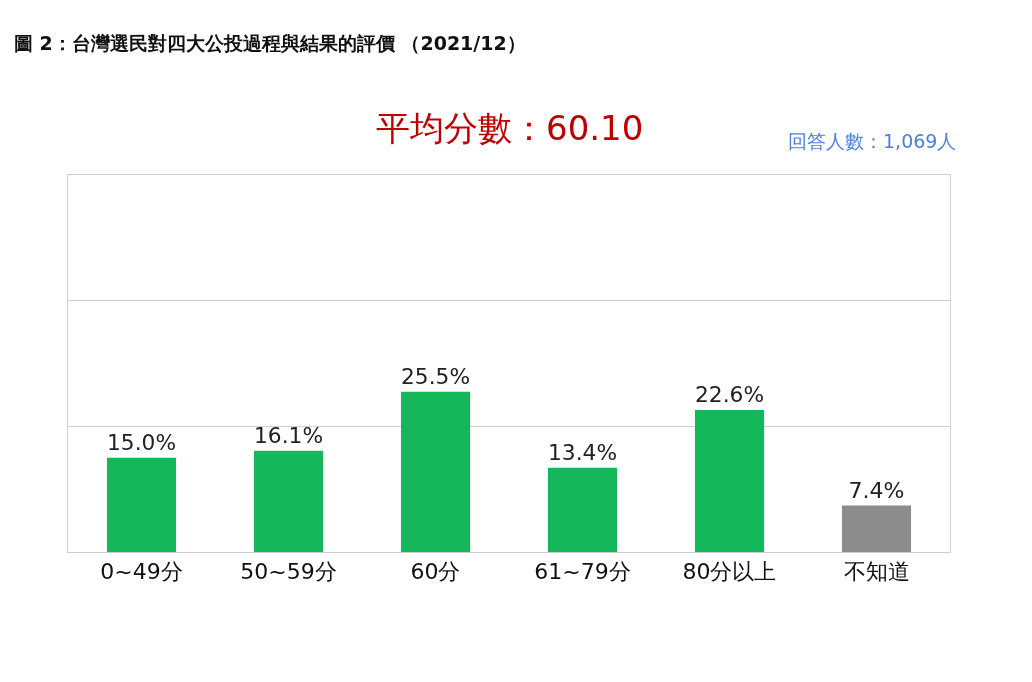 This screenshot has height=682, width=1032. Describe the element at coordinates (582, 452) in the screenshot. I see `data-label: 13.4%` at that location.